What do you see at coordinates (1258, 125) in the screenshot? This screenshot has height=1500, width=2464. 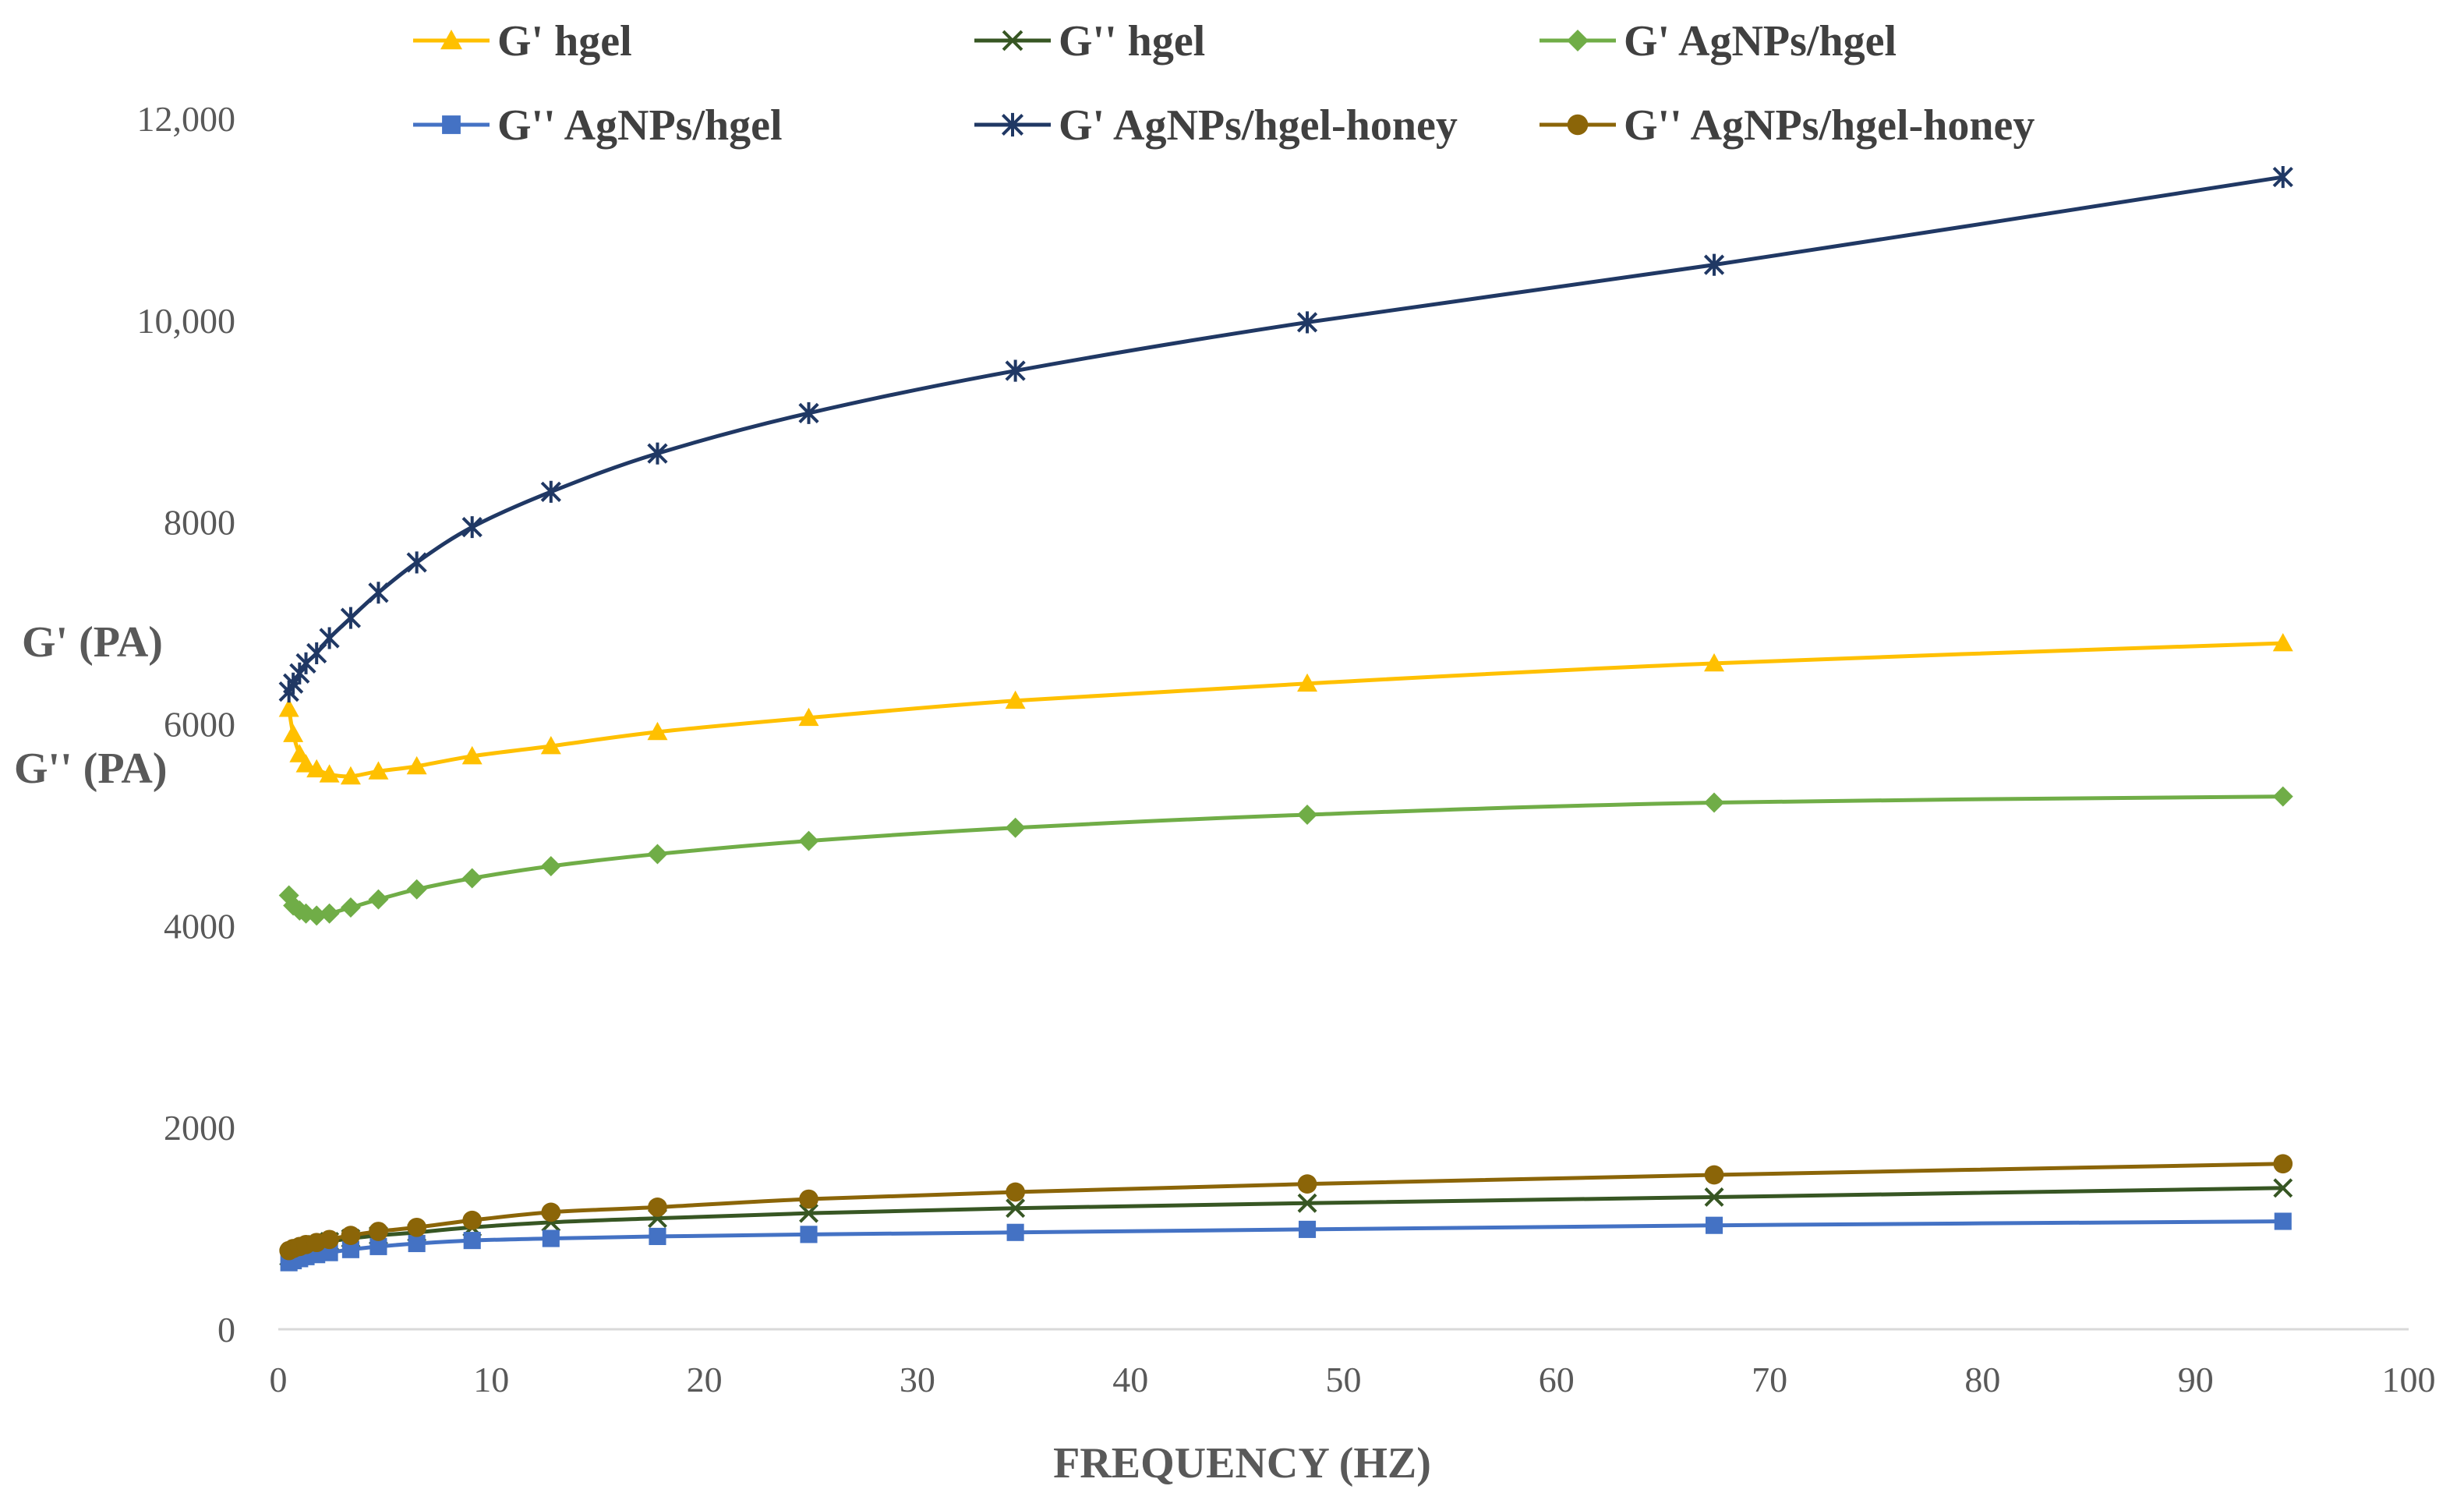 I see `legend-label: G' AgNPs/hgel-honey` at bounding box center [1258, 125].